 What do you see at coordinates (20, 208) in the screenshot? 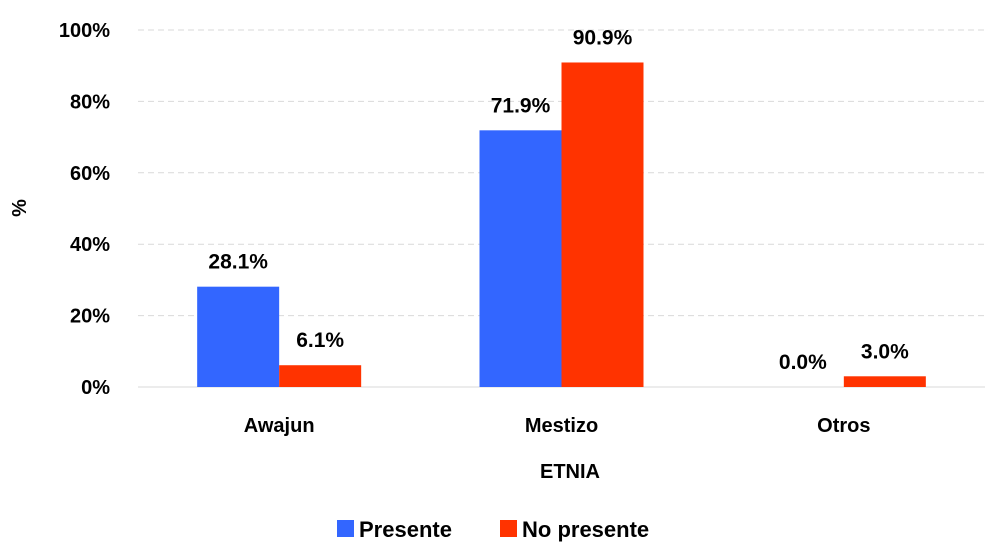
I see `y-axis-title: %` at bounding box center [20, 208].